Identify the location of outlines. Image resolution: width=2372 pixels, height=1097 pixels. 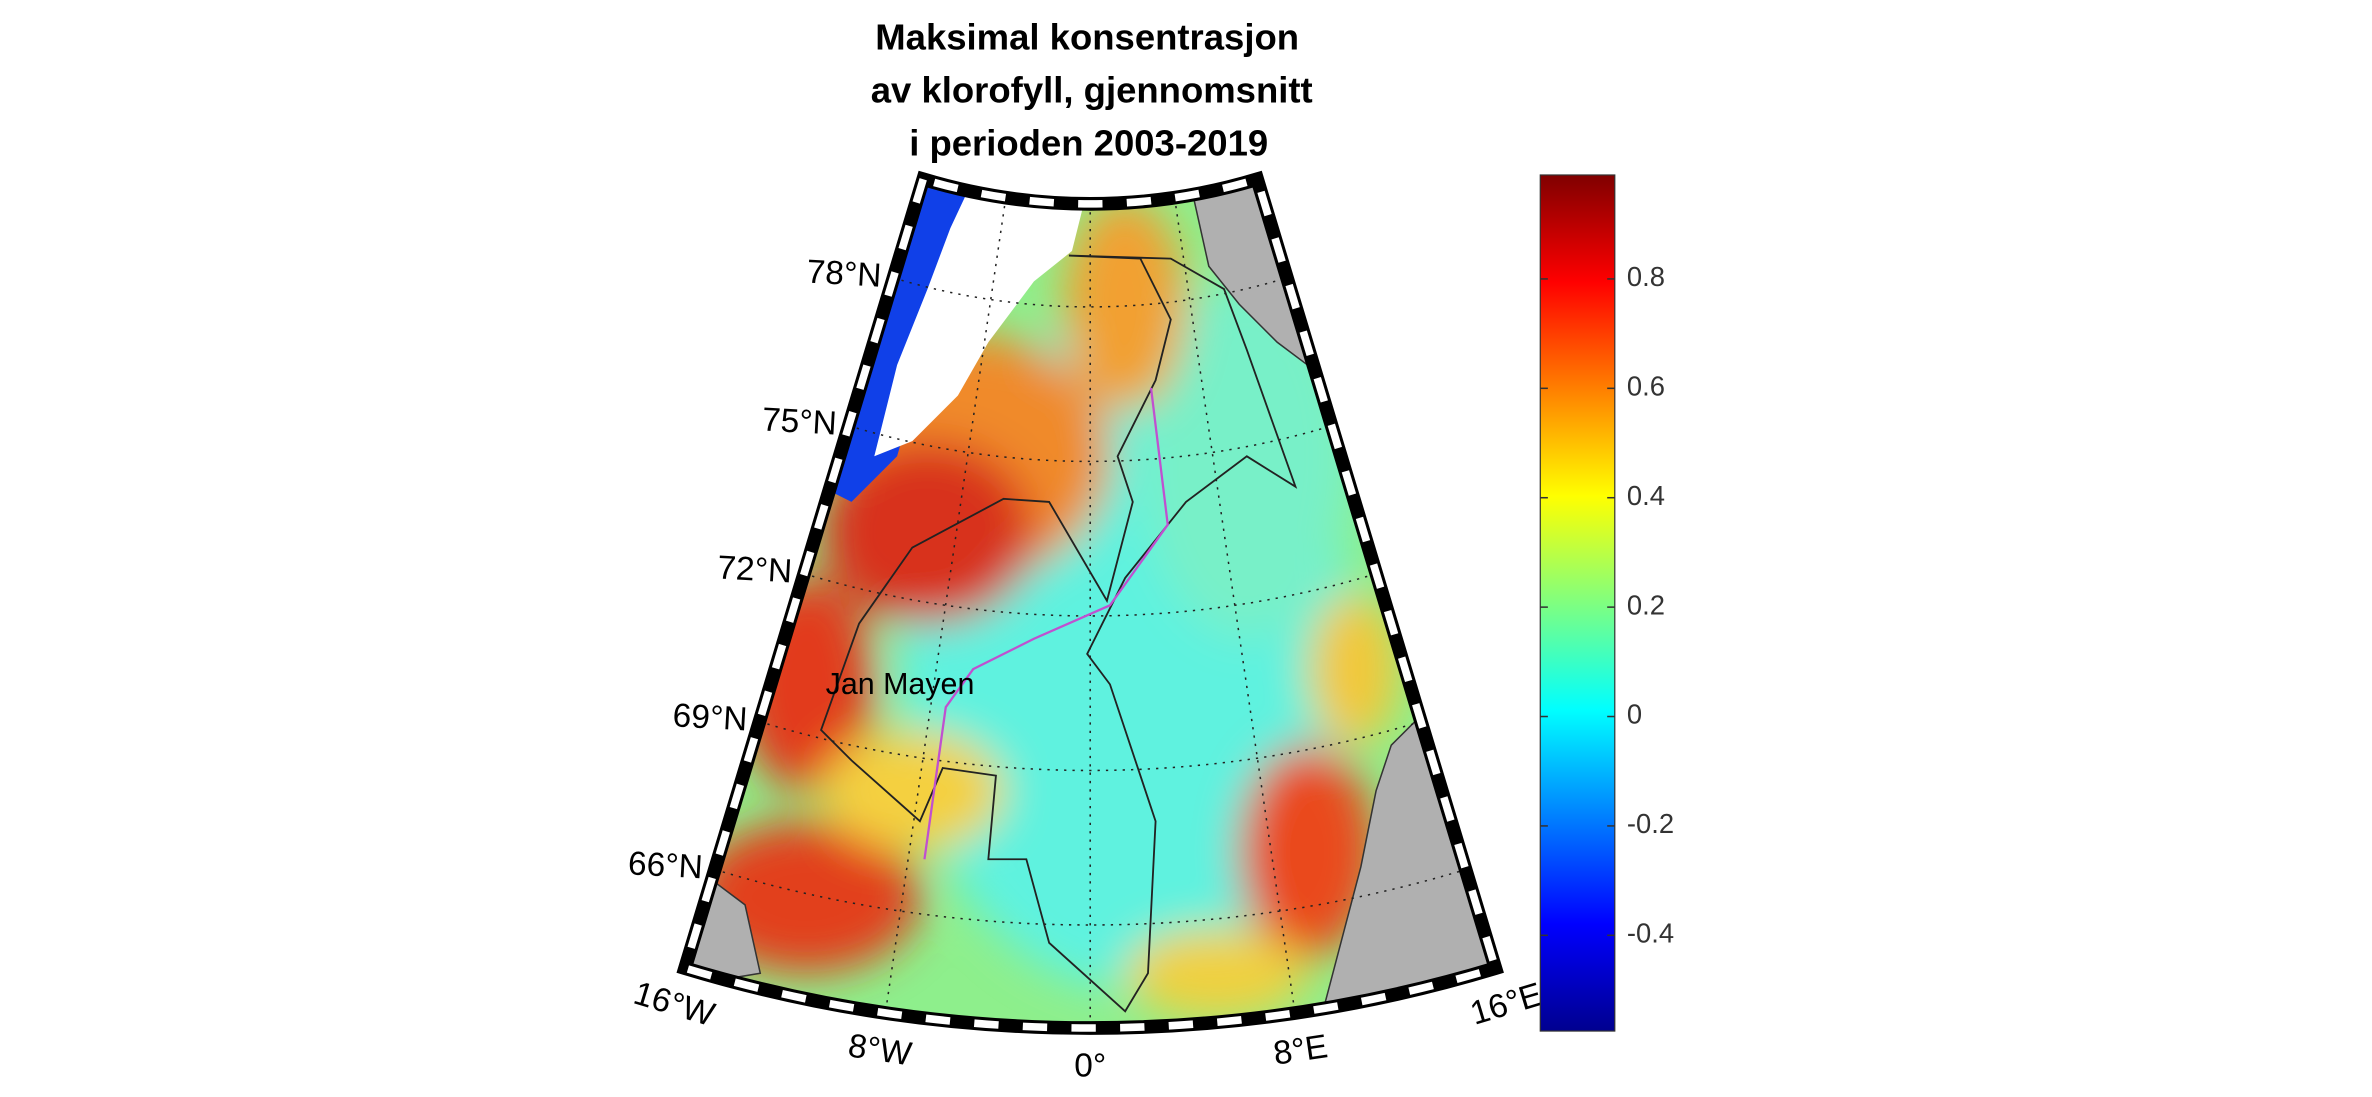
(1059, 633).